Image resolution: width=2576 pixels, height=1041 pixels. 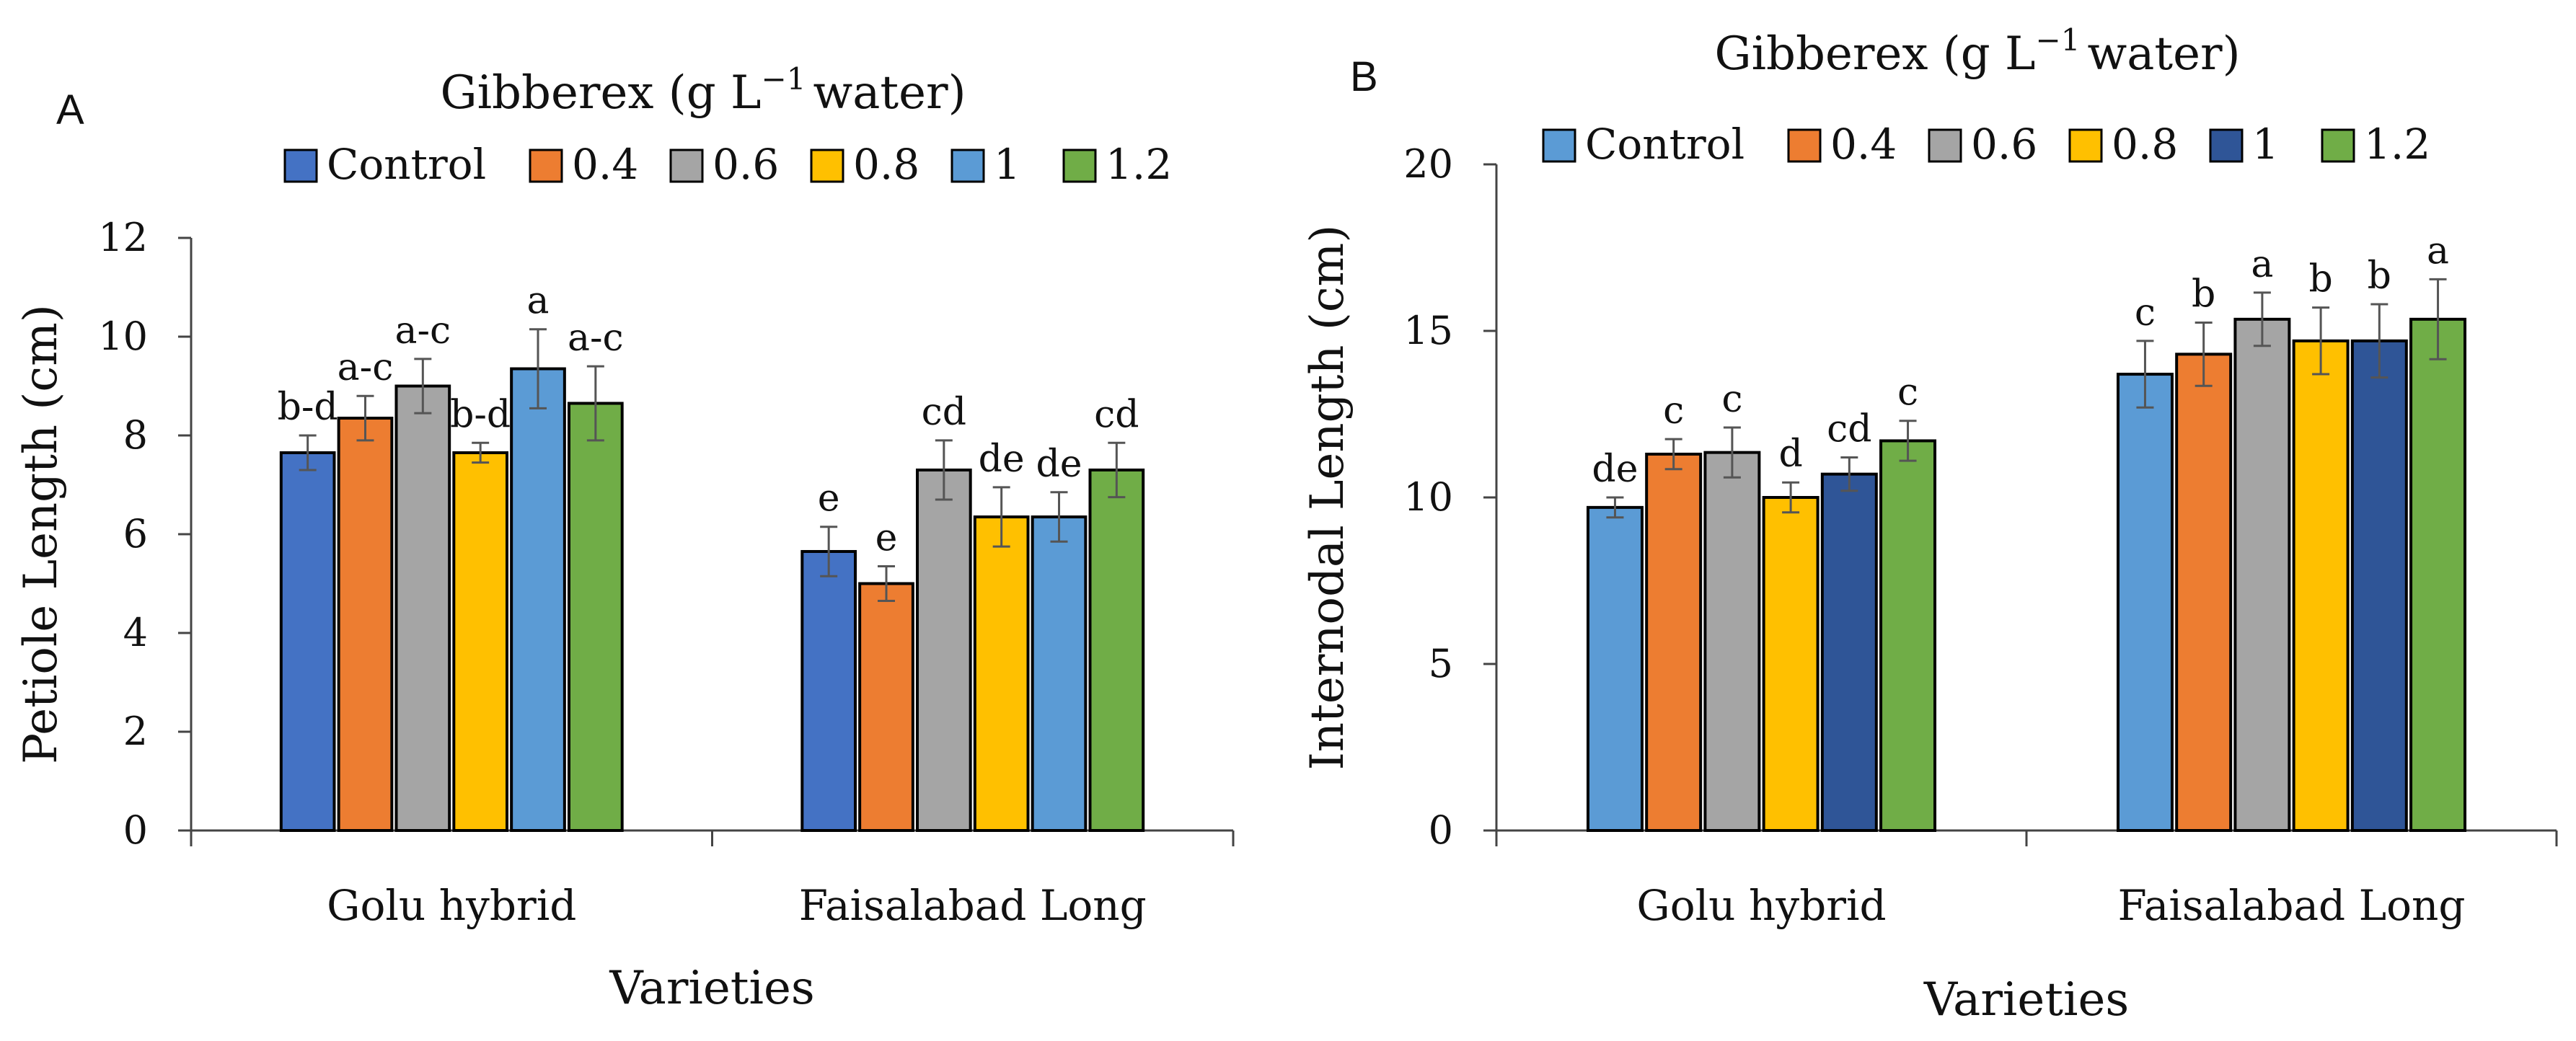 I want to click on y-tick-label: 4, so click(x=135, y=632).